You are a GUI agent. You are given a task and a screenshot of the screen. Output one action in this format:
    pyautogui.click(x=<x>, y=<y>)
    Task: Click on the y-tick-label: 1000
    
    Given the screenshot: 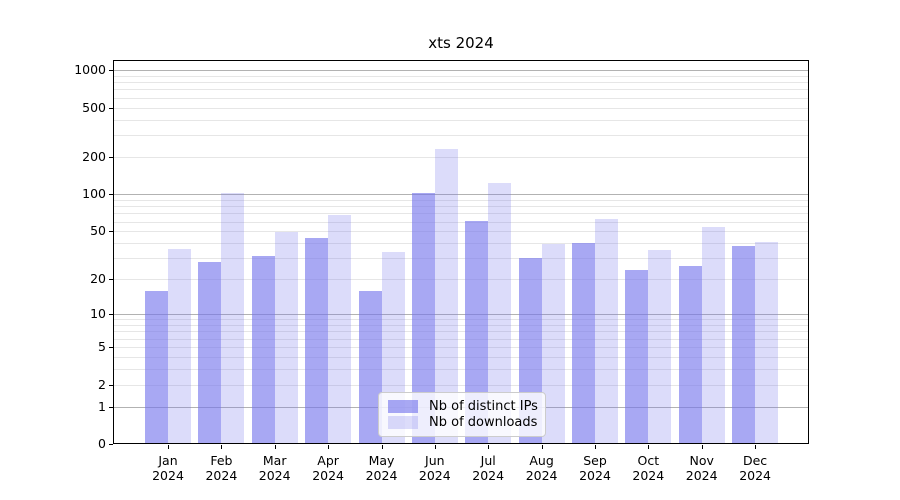 What is the action you would take?
    pyautogui.click(x=90, y=69)
    